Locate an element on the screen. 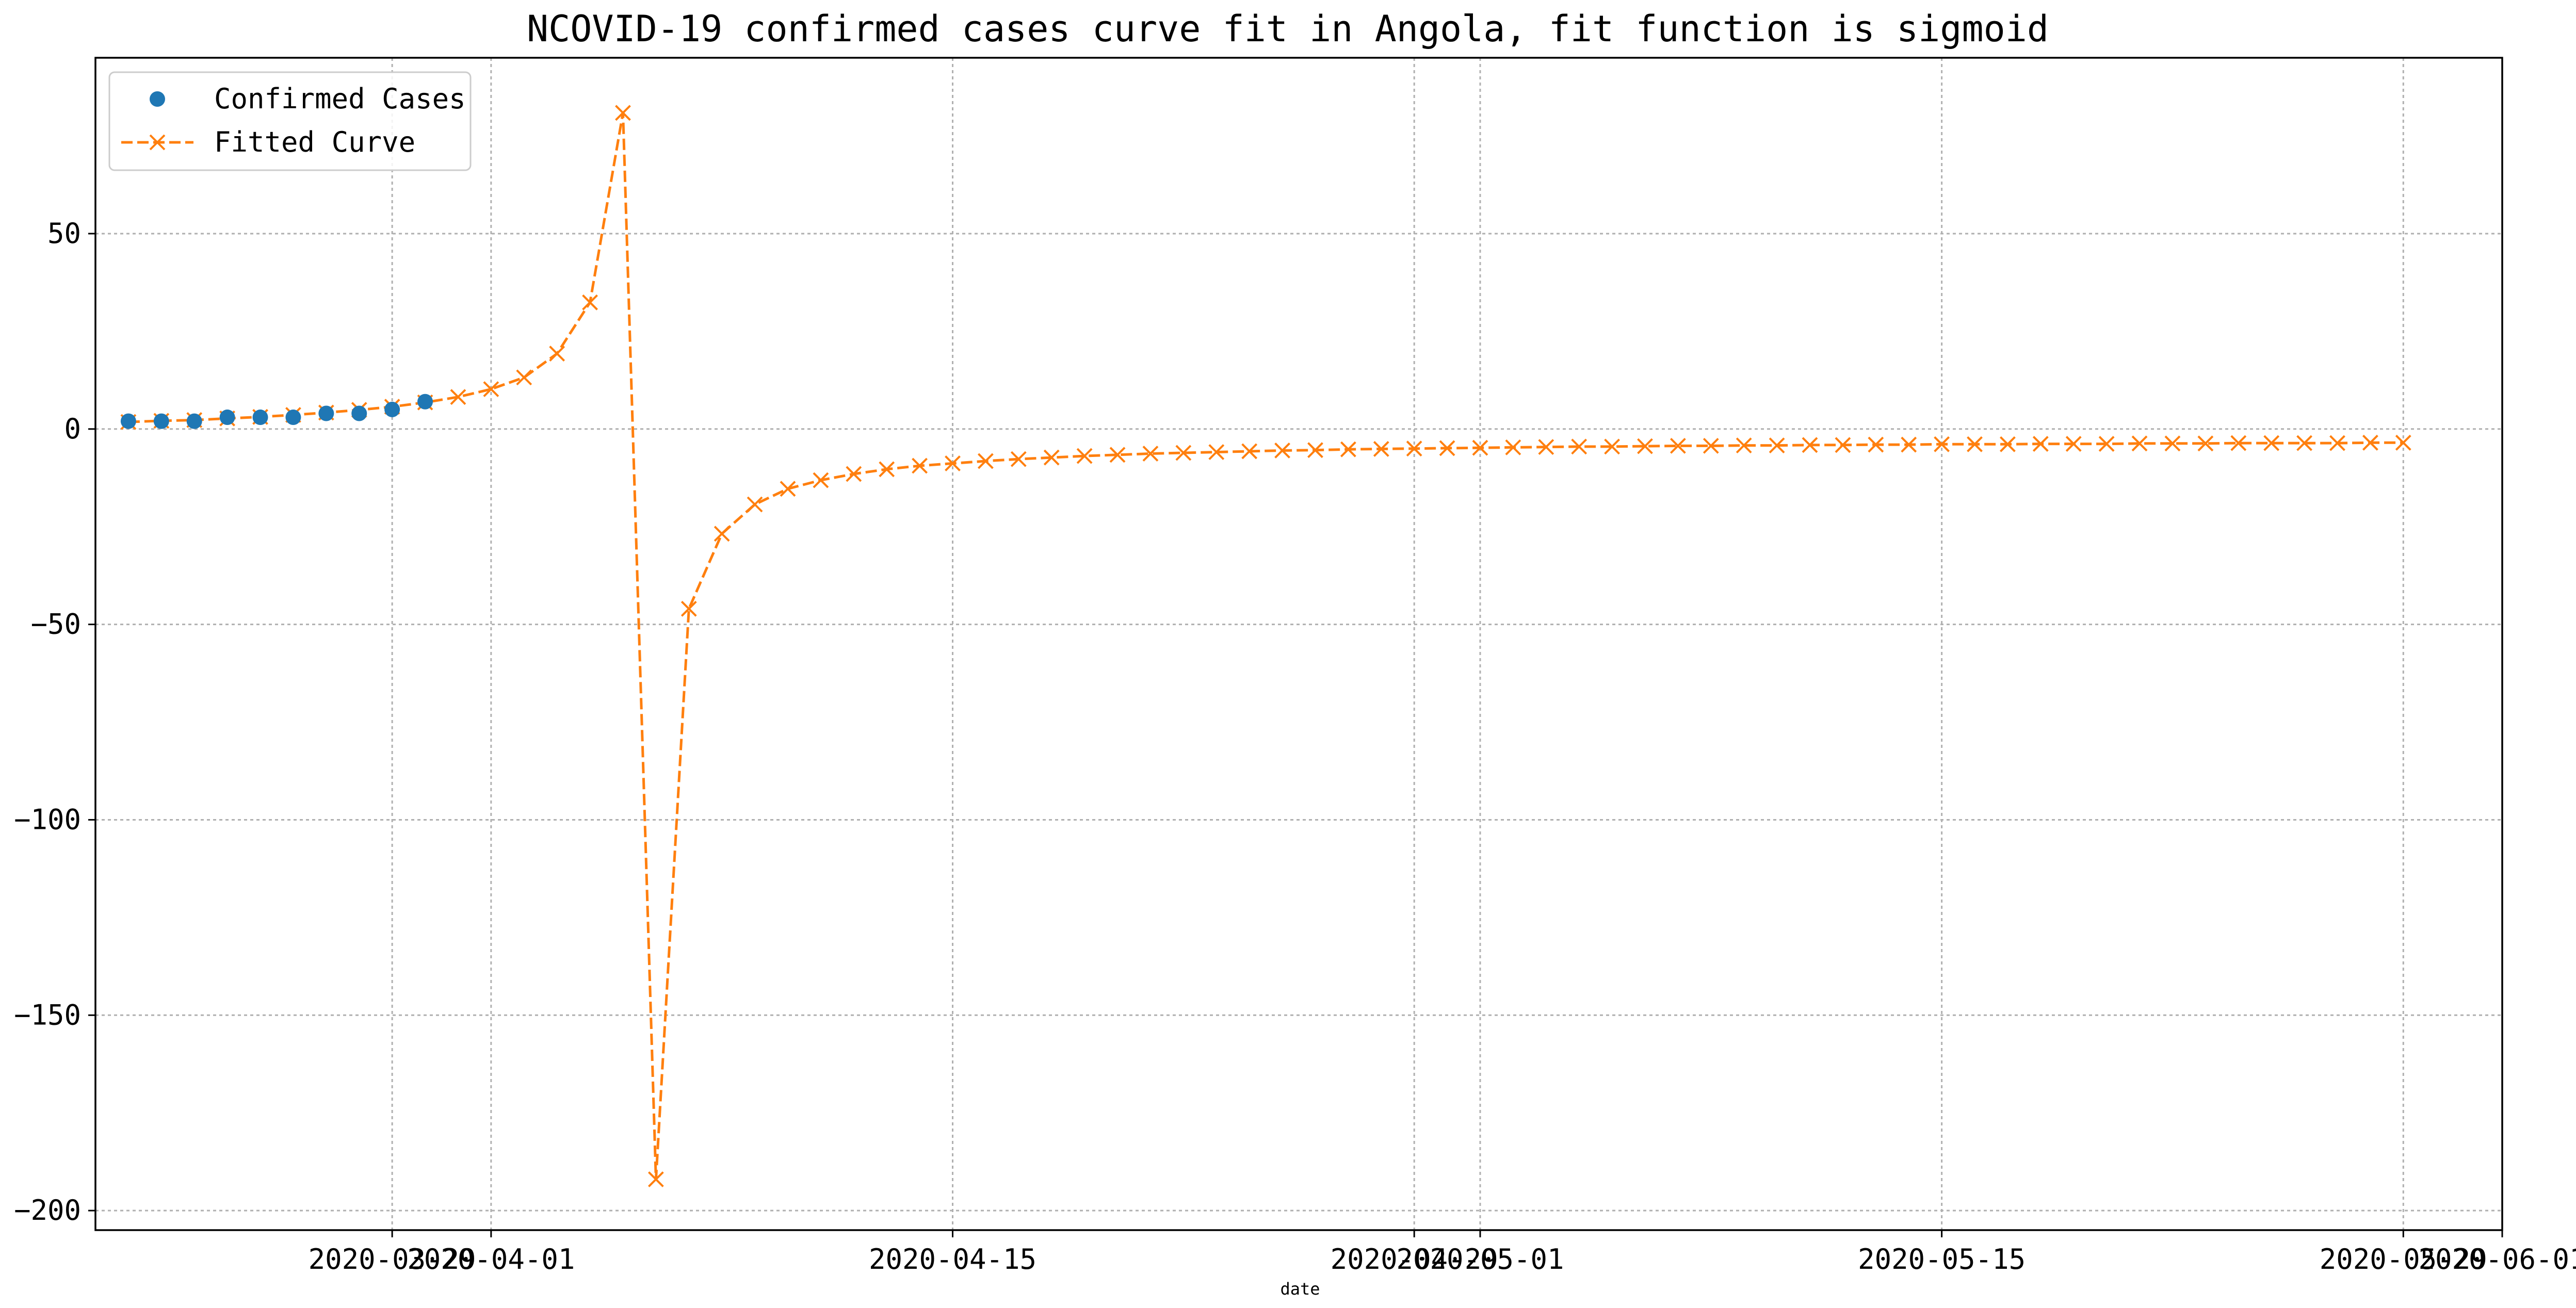 Image resolution: width=2576 pixels, height=1308 pixels. legend-confirmed-label: Confirmed Cases is located at coordinates (340, 99).